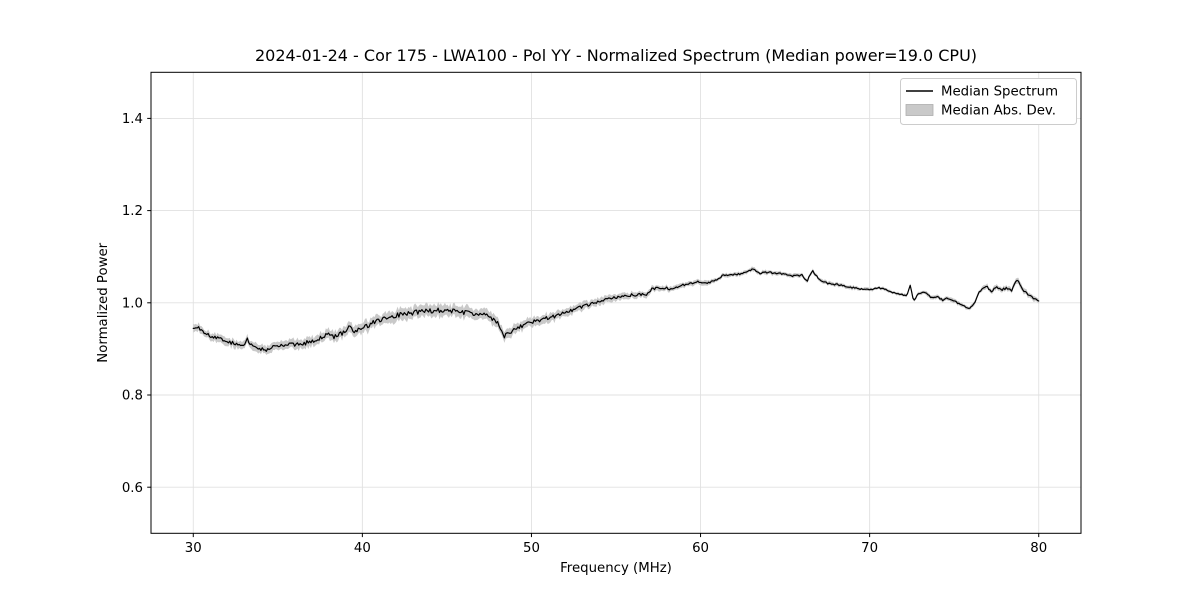 The height and width of the screenshot is (604, 1200). I want to click on y-tick-label: 0.6, so click(132, 488).